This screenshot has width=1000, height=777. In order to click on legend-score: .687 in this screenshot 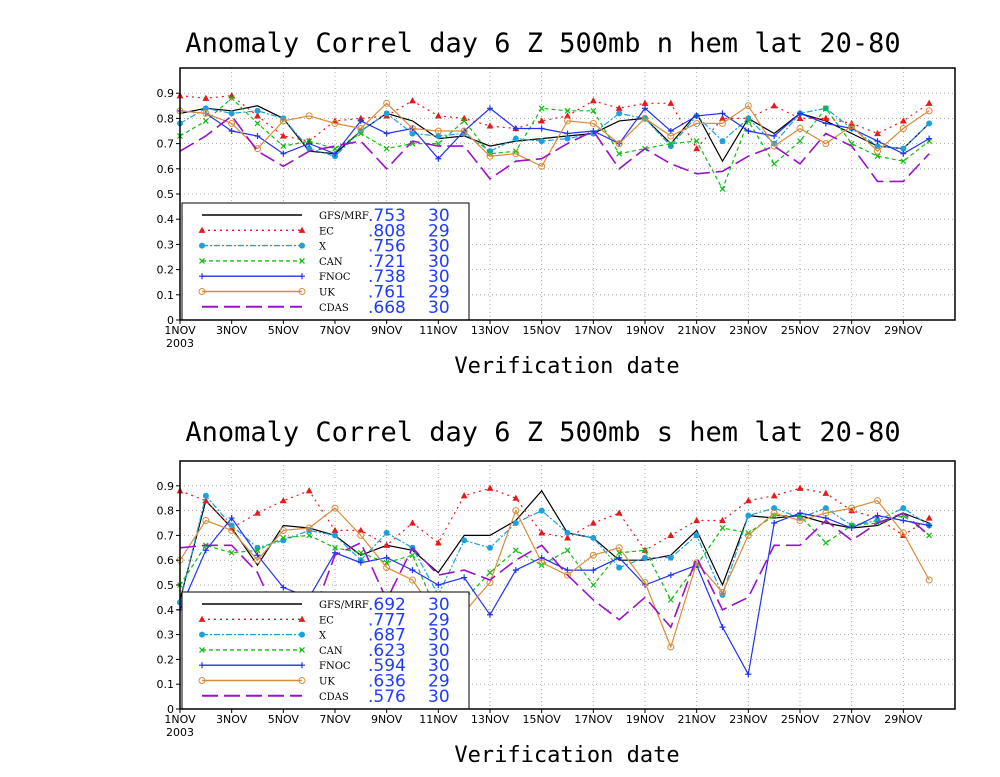, I will do `click(387, 636)`.